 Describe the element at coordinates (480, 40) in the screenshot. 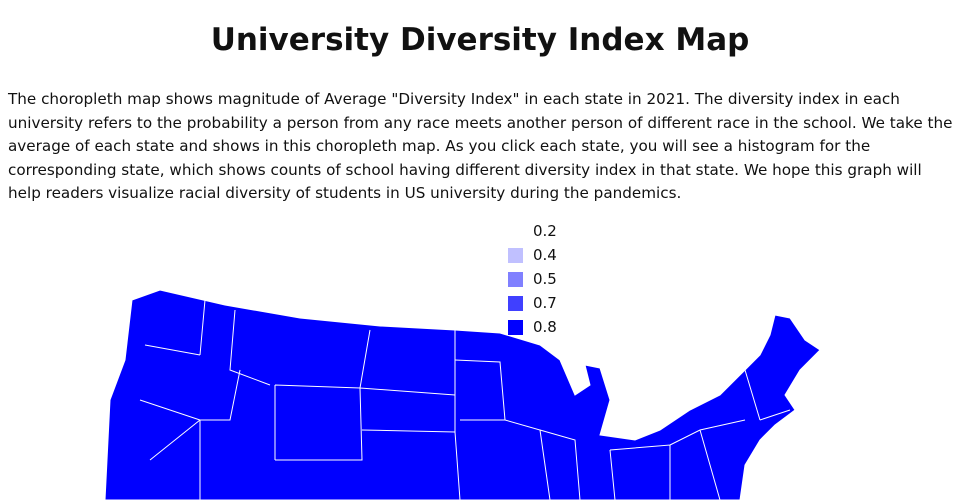

I see `page-title: University Diversity Index Map` at that location.